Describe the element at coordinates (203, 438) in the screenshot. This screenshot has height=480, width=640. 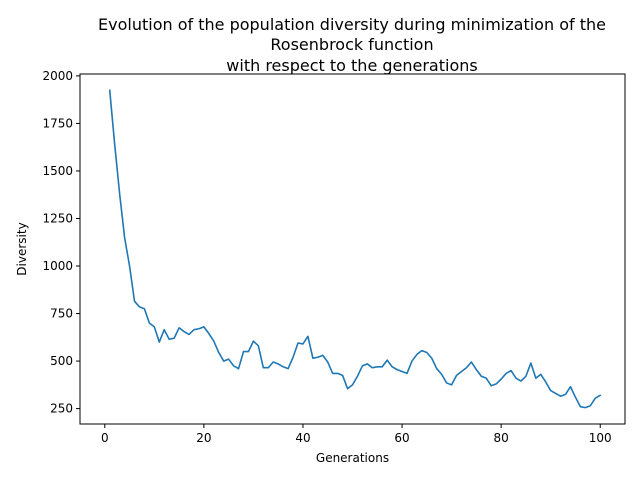
I see `x-tick-label: 20` at that location.